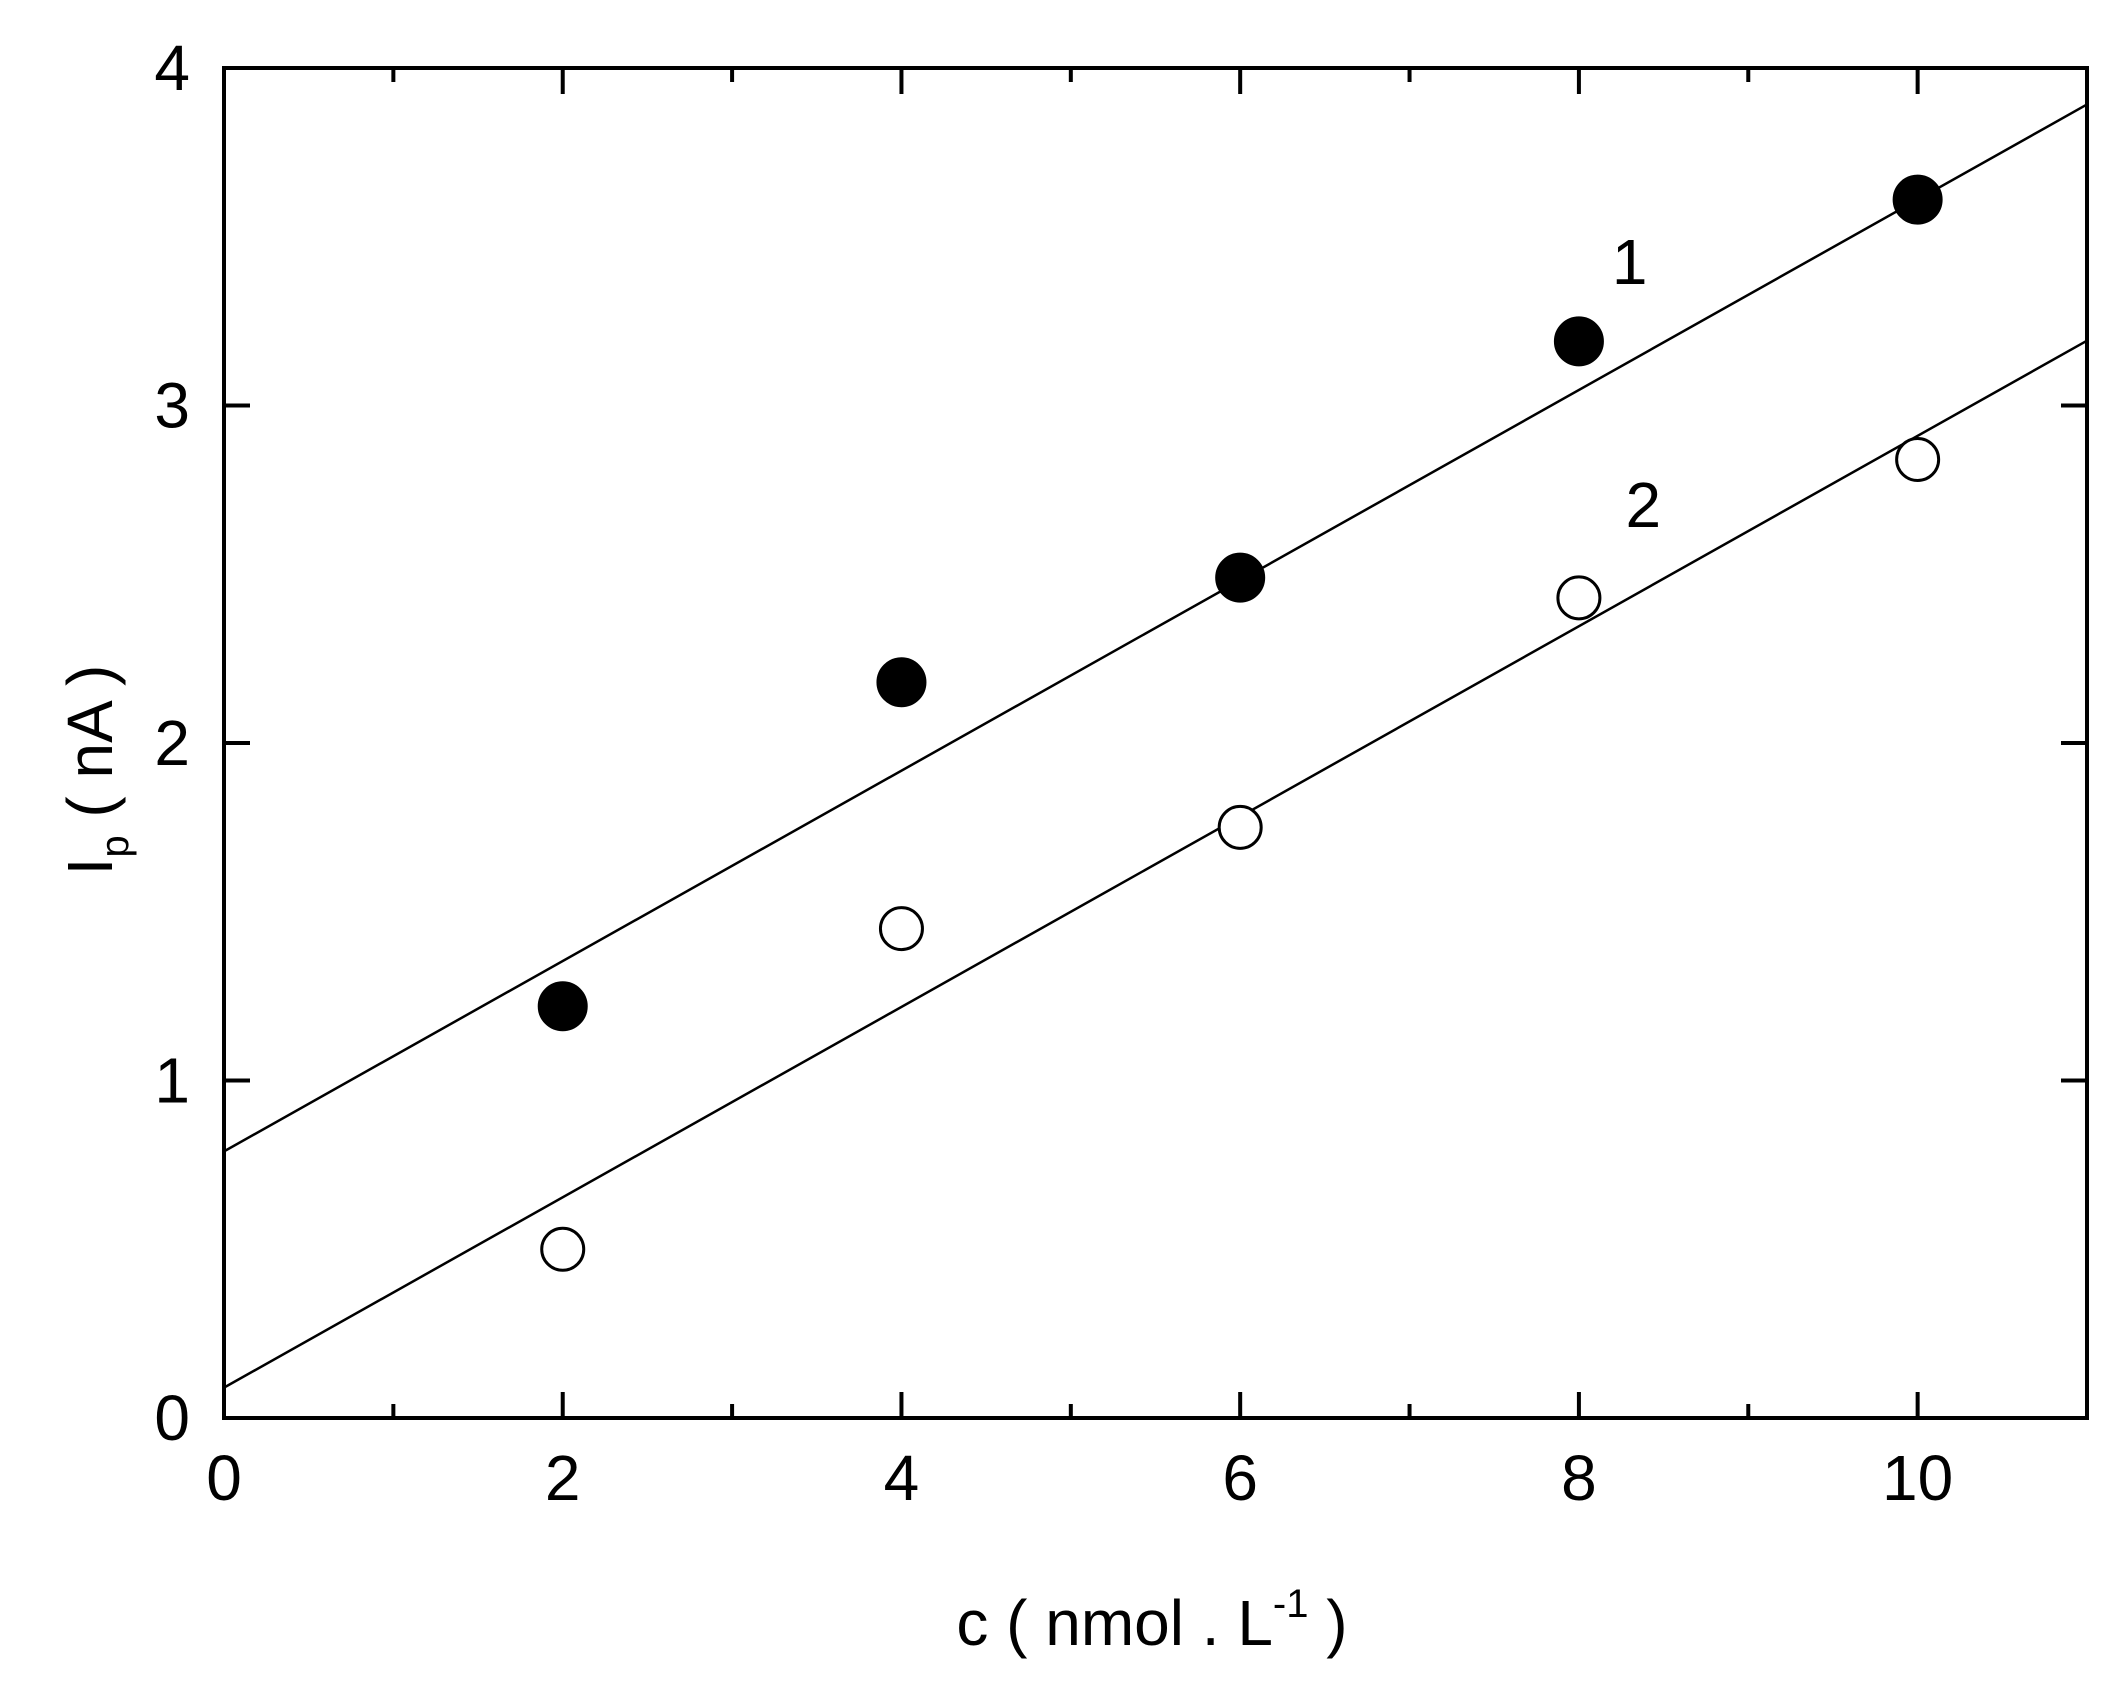 Image resolution: width=2117 pixels, height=1686 pixels. I want to click on x-tick-label: 0, so click(224, 1478).